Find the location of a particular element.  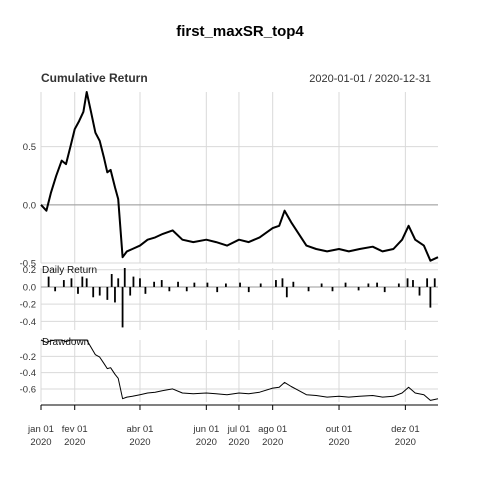

chart-title: first_maxSR_top4 is located at coordinates (240, 31).